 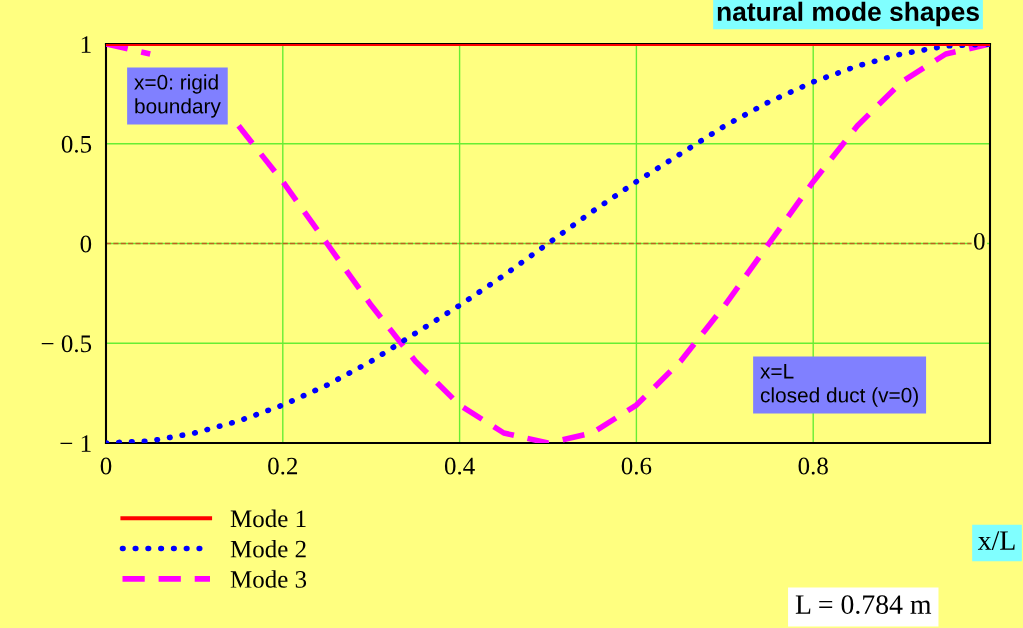 What do you see at coordinates (996, 540) in the screenshot?
I see `x-axis-title: x/L` at bounding box center [996, 540].